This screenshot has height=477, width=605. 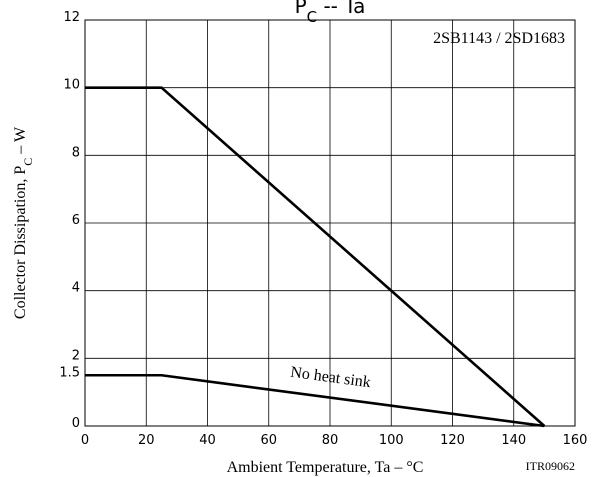 I want to click on chart-title: PC -- Ta, so click(x=330, y=13).